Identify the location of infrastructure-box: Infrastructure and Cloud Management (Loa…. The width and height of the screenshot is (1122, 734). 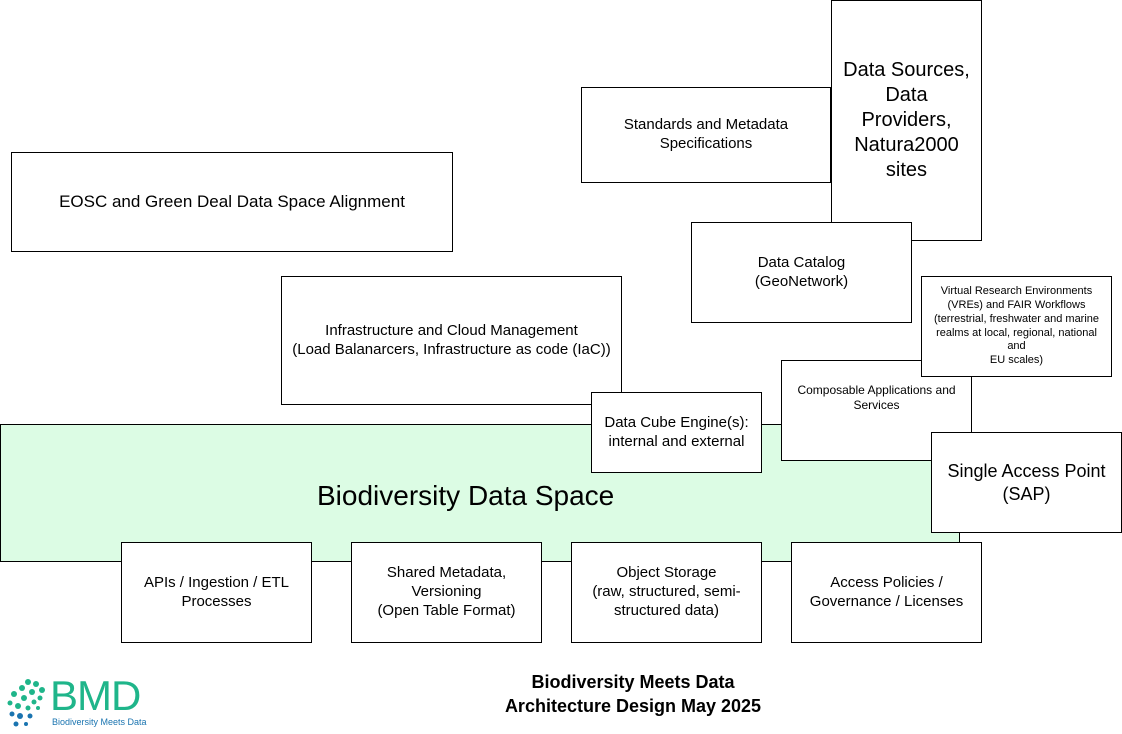
(451, 340).